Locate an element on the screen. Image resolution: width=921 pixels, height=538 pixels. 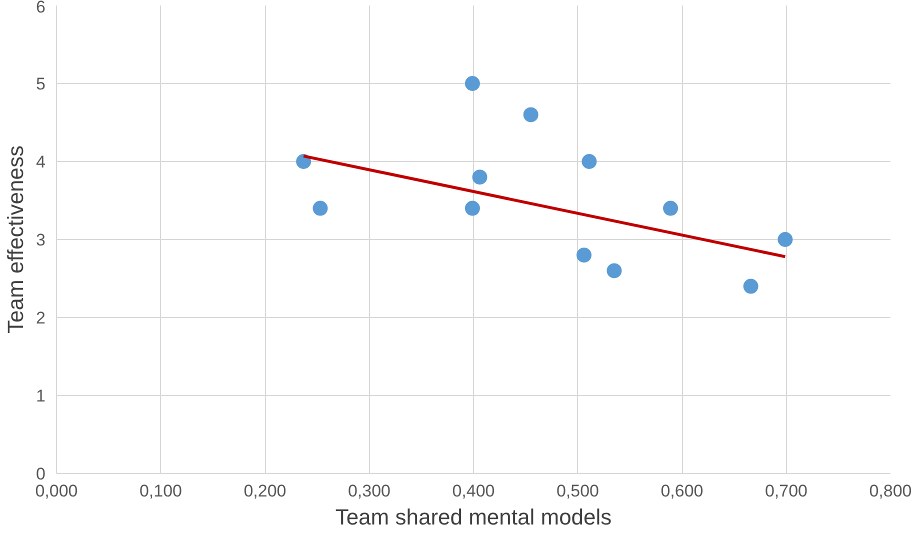
x-tick-label: 0,800 is located at coordinates (890, 491).